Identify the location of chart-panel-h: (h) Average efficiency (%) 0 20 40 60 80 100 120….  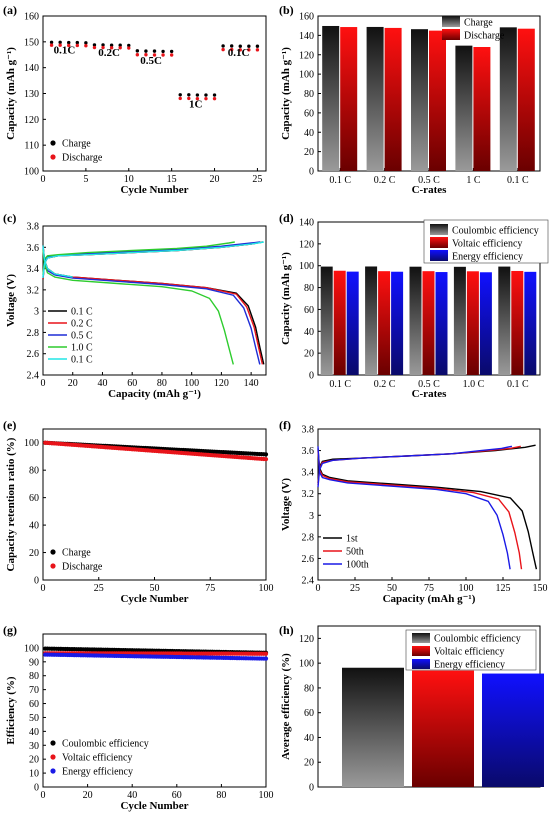
(411, 708).